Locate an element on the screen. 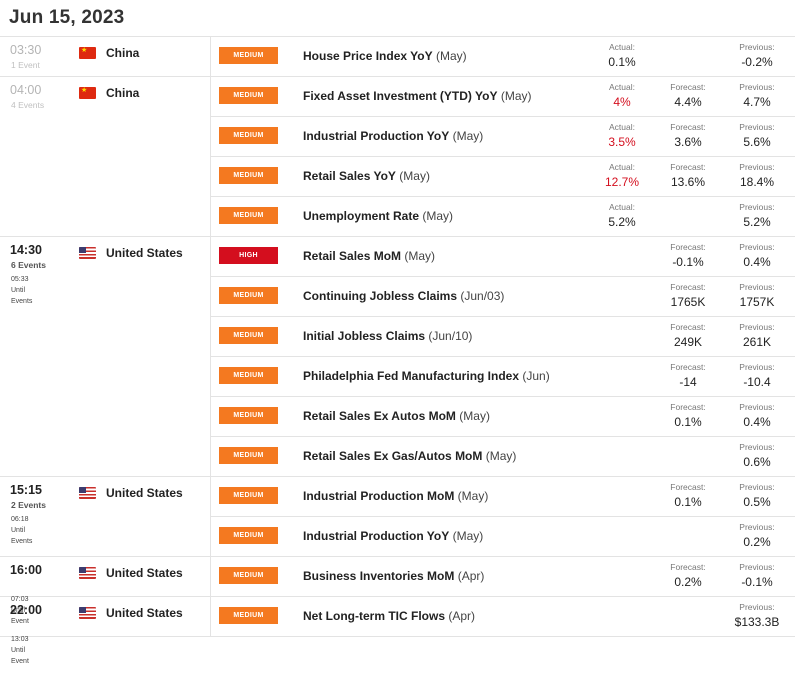 The width and height of the screenshot is (795, 675). previous-value: 5.6% is located at coordinates (757, 142).